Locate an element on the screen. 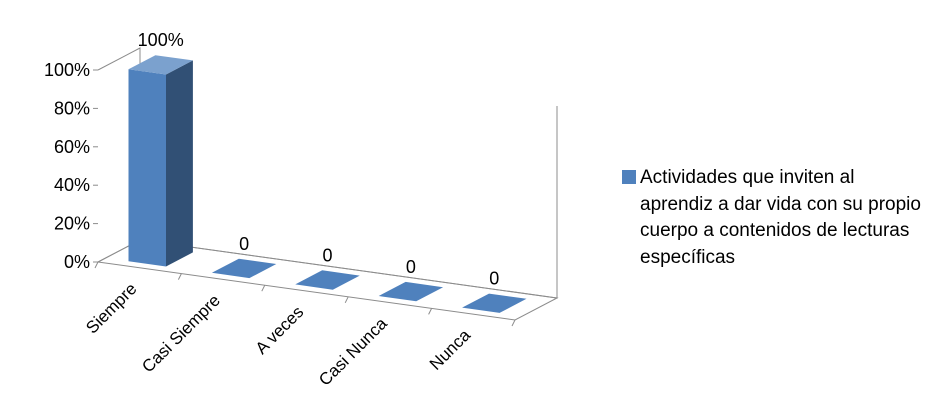  floor is located at coordinates (327, 280).